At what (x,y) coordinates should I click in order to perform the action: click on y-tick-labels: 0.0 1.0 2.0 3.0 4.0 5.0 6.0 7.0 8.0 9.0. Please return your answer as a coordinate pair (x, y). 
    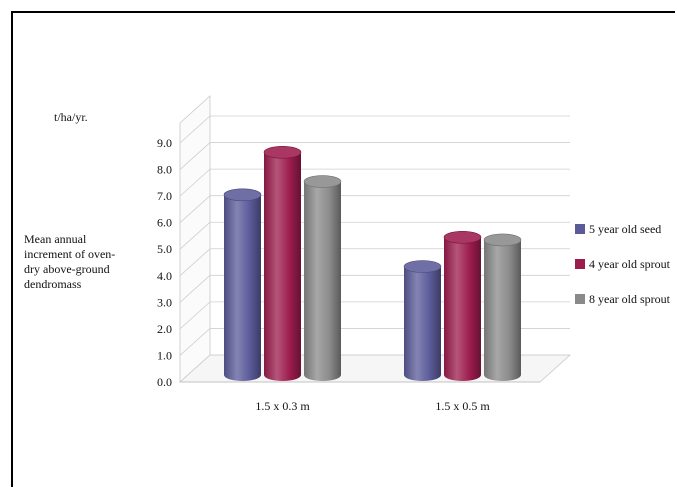
    Looking at the image, I should click on (164, 262).